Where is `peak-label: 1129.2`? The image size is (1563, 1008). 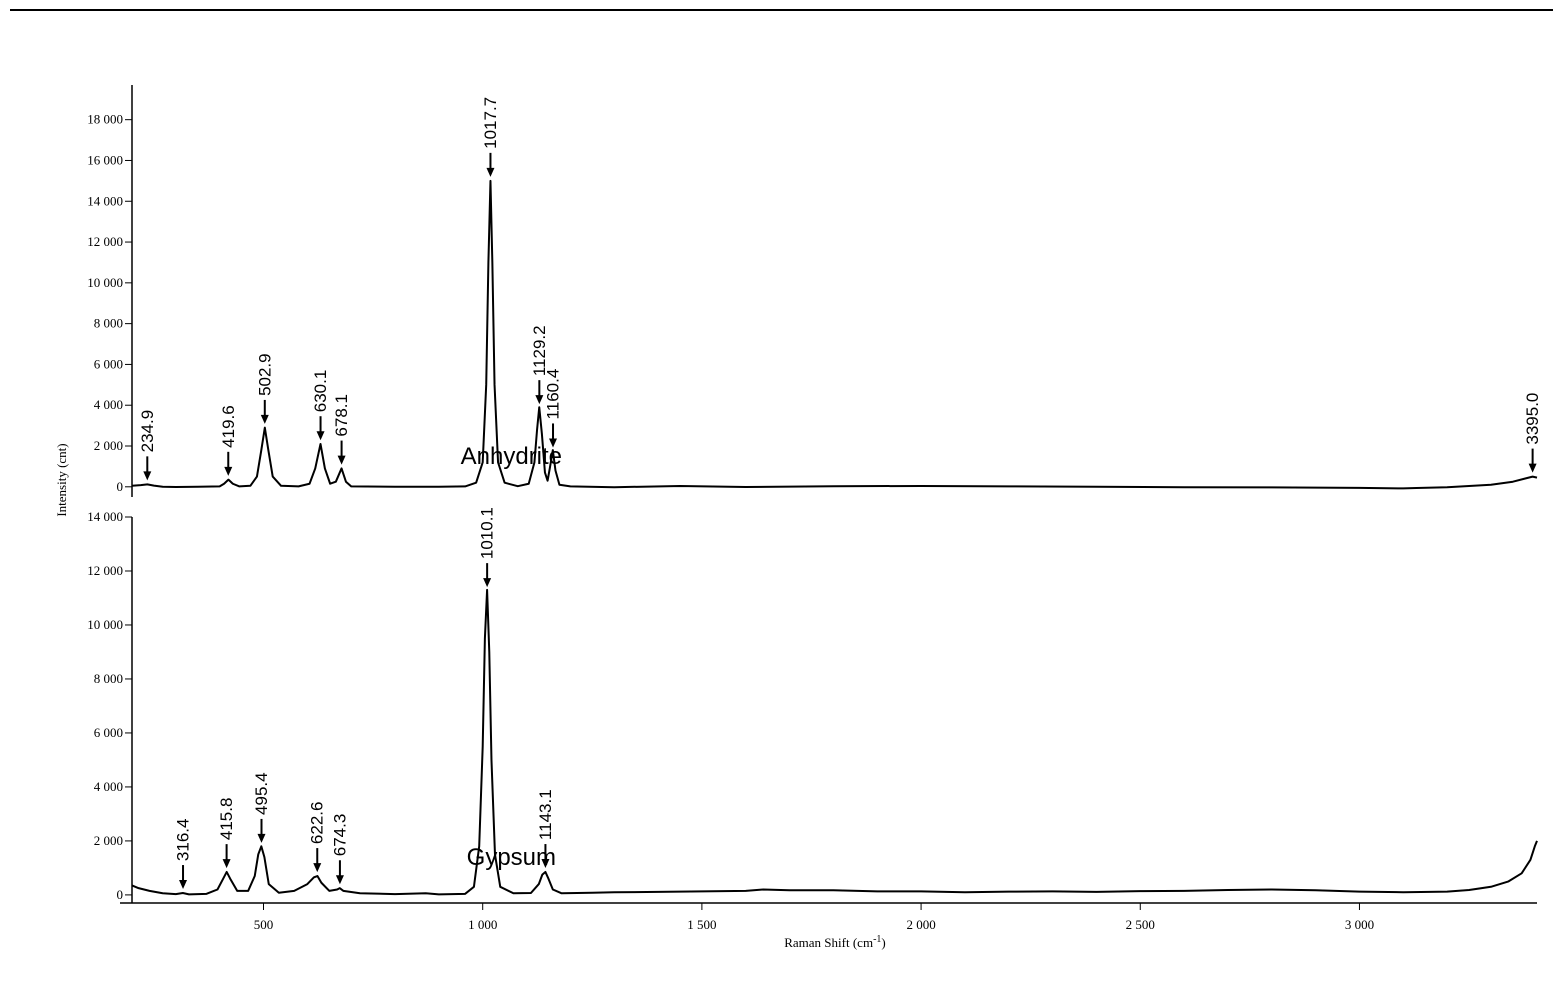 peak-label: 1129.2 is located at coordinates (539, 350).